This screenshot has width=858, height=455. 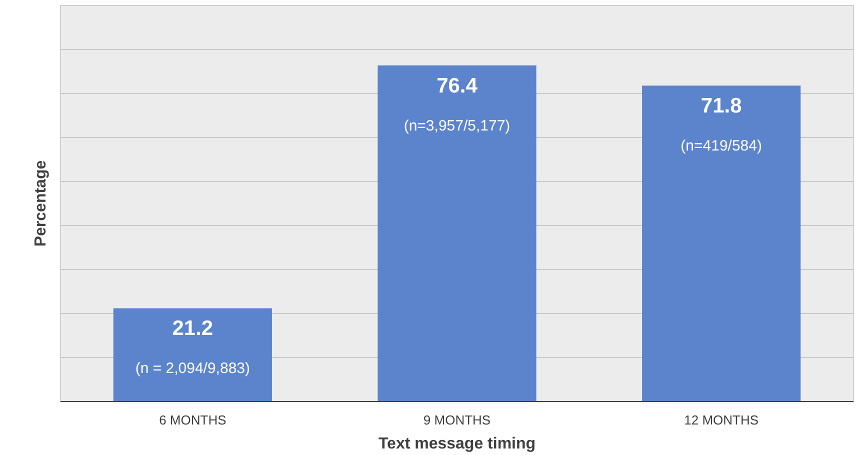 What do you see at coordinates (193, 420) in the screenshot?
I see `x-tick-label: 6 MONTHS` at bounding box center [193, 420].